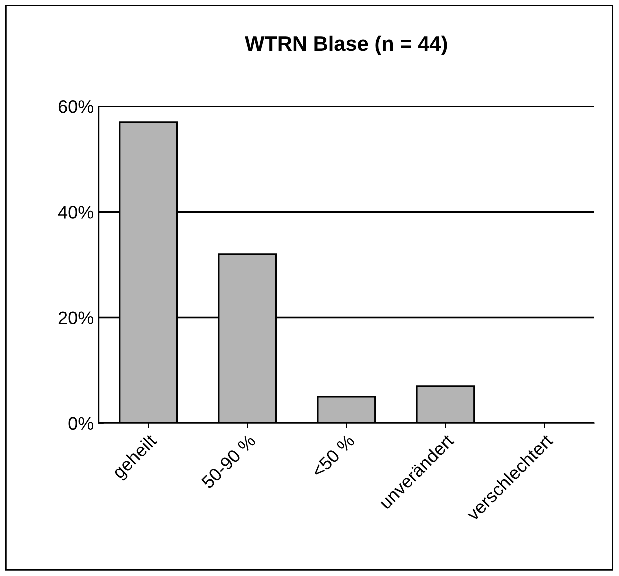 Image resolution: width=619 pixels, height=576 pixels. I want to click on y-tick-label: 20%, so click(76, 318).